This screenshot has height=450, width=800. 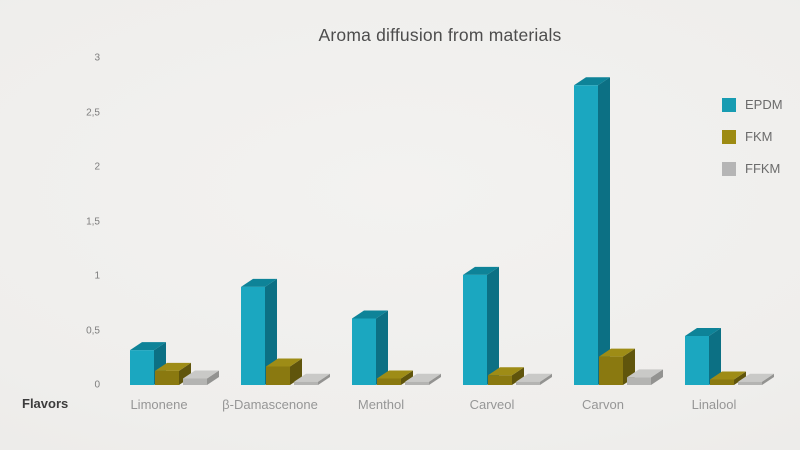 I want to click on category-label-damascenone: β-Damascenone, so click(x=270, y=404).